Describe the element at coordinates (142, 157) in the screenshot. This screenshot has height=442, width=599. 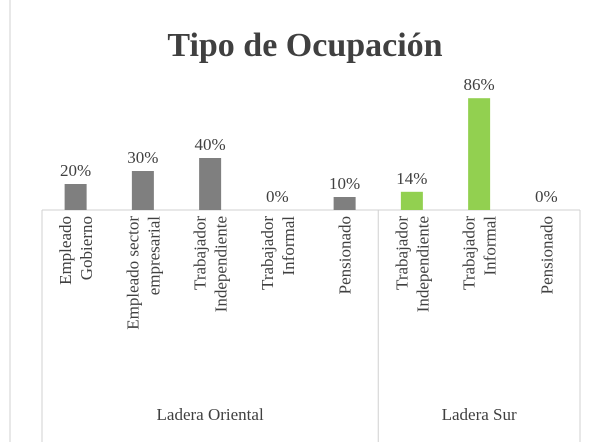
I see `data-label: 30%` at that location.